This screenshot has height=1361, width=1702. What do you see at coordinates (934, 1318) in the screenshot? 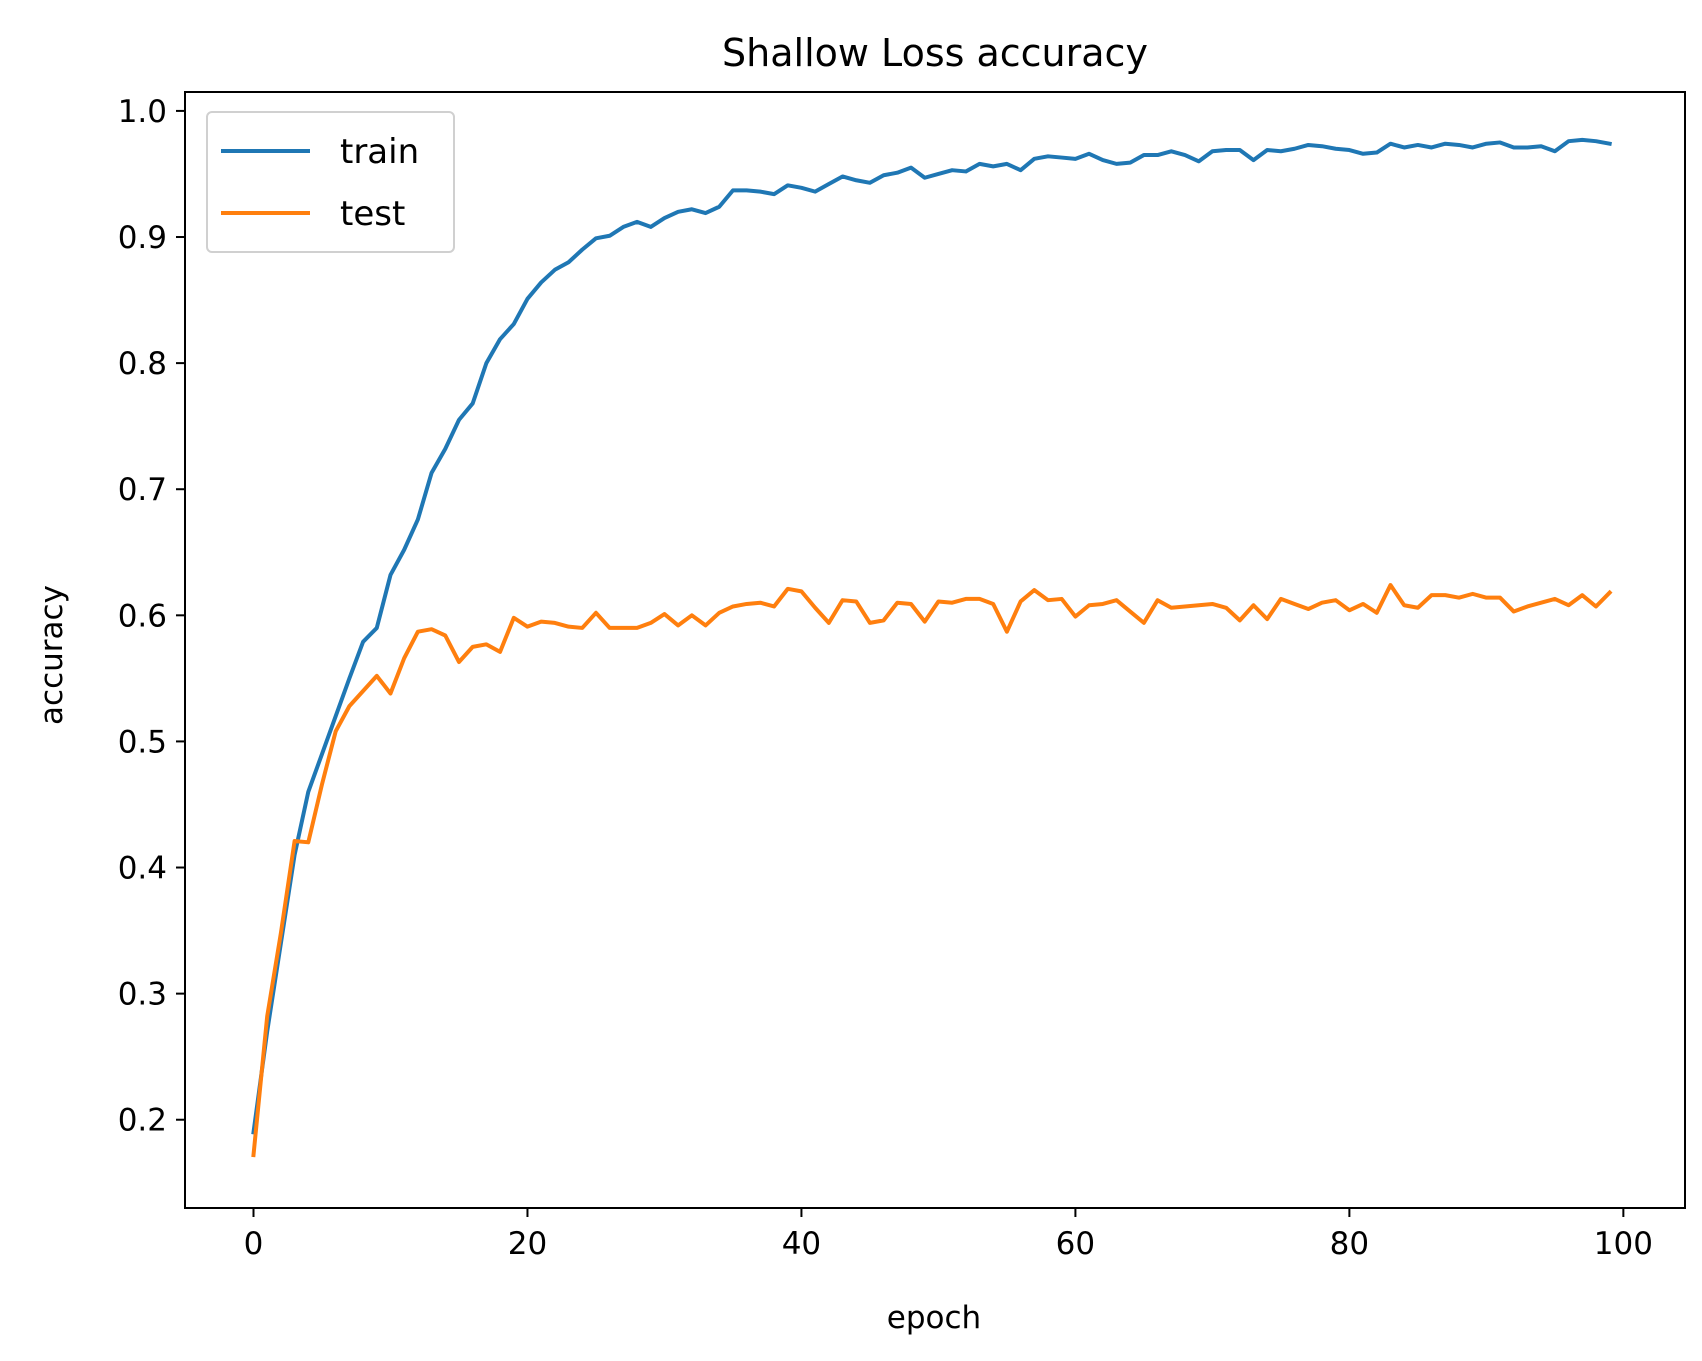
I see `x-axis-title: epoch` at bounding box center [934, 1318].